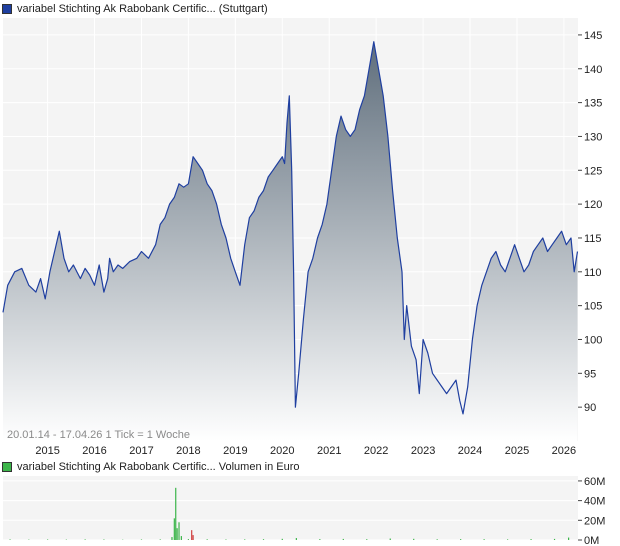 The height and width of the screenshot is (546, 620). What do you see at coordinates (188, 451) in the screenshot?
I see `x-tick-label: 2018` at bounding box center [188, 451].